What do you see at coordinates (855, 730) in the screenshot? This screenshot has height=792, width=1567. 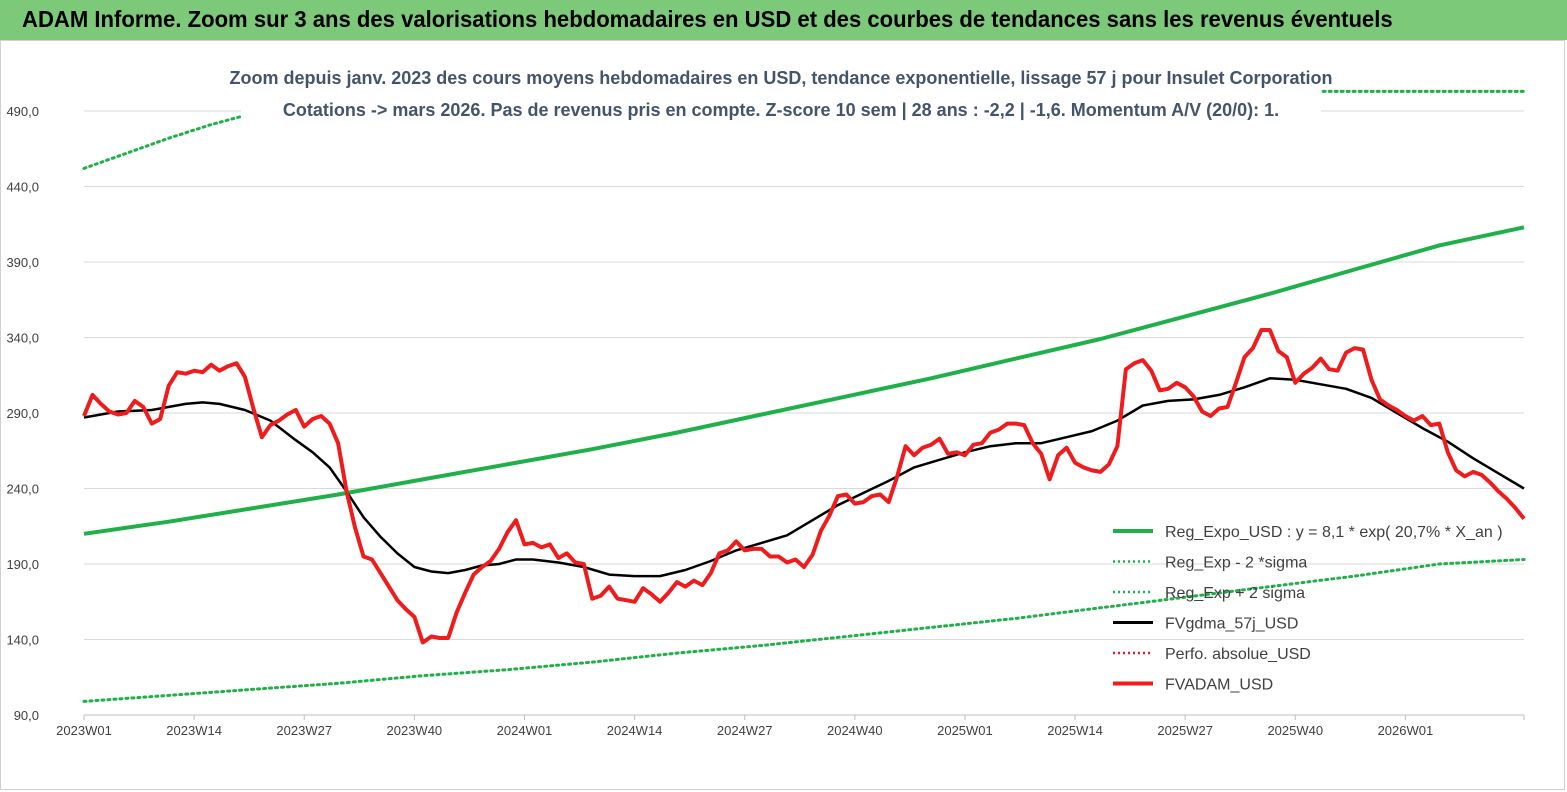 I see `x-tick-label: 2024W40` at bounding box center [855, 730].